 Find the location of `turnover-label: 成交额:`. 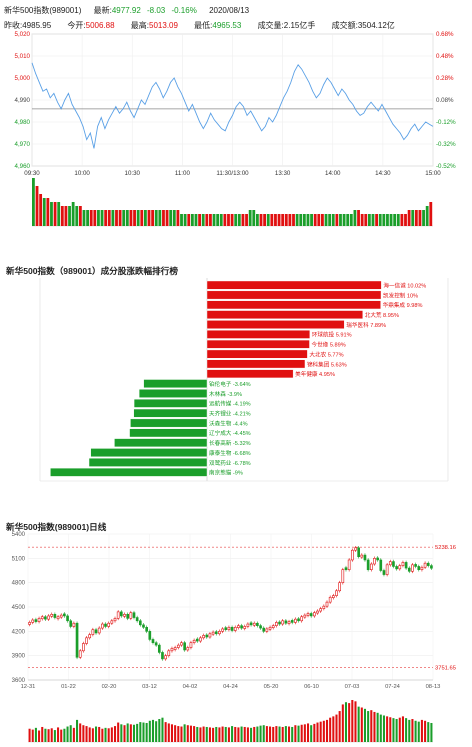

turnover-label: 成交额: is located at coordinates (344, 25).